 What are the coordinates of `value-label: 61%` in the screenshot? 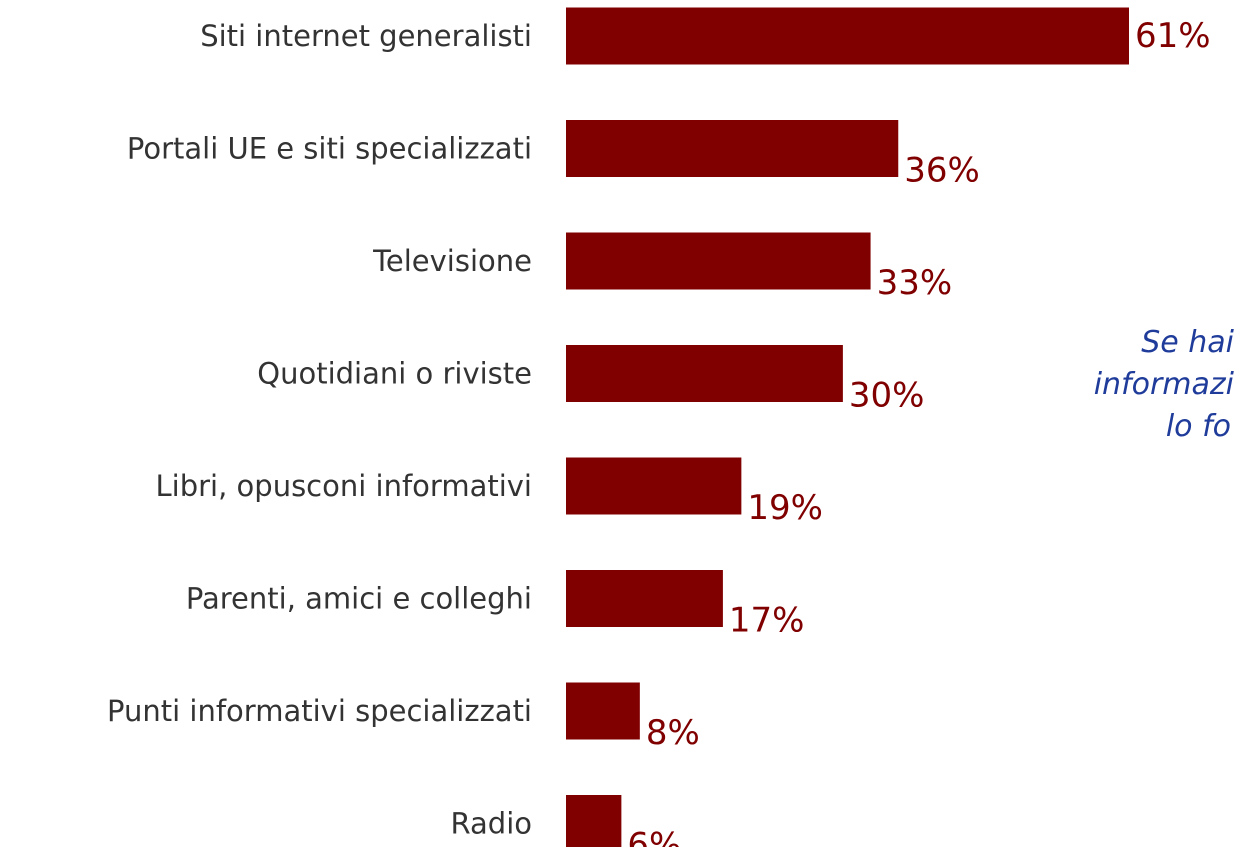 It's located at (1173, 36).